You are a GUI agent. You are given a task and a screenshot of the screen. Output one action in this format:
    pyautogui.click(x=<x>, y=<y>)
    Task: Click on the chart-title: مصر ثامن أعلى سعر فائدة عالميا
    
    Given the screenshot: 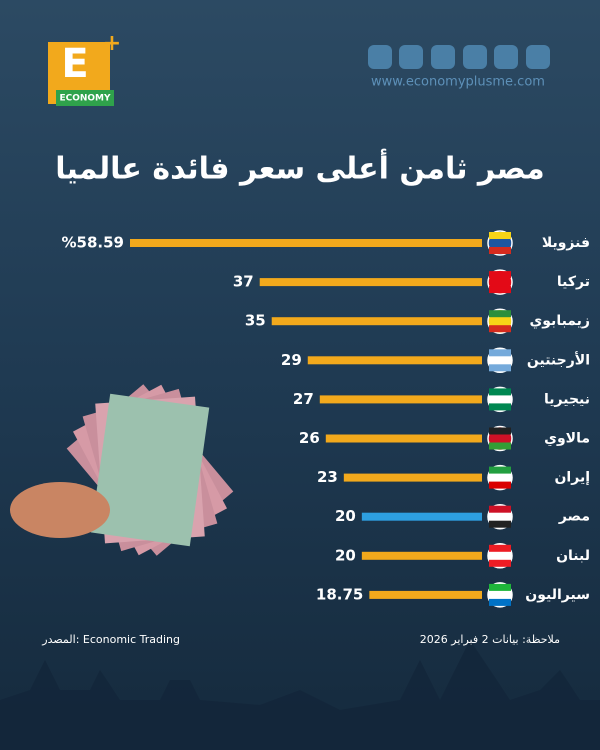 What is the action you would take?
    pyautogui.click(x=299, y=168)
    